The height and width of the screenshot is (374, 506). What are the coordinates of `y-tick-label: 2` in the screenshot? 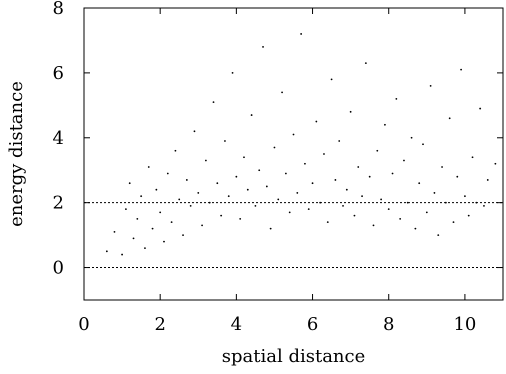 It's located at (58, 203).